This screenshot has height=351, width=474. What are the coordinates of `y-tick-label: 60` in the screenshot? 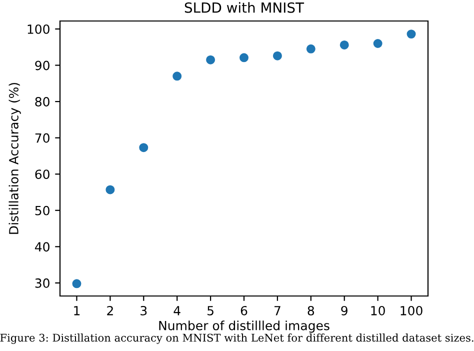 It's located at (42, 175).